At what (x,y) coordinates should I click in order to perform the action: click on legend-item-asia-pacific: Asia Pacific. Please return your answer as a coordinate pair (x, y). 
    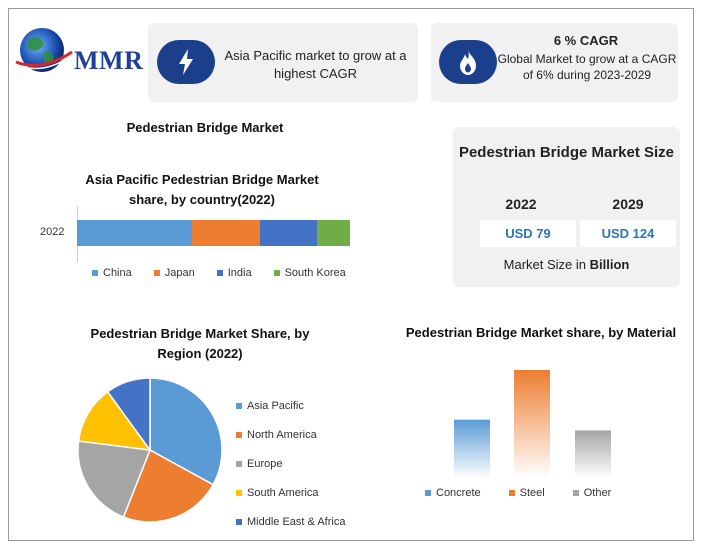
    Looking at the image, I should click on (290, 405).